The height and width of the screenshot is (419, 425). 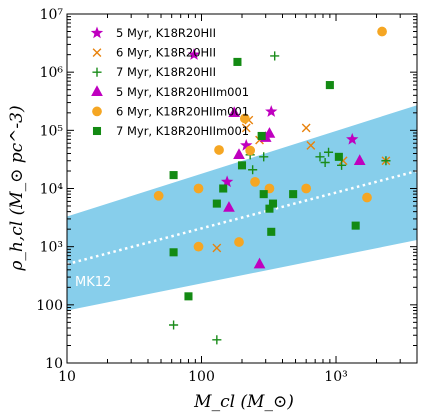 What do you see at coordinates (93, 282) in the screenshot?
I see `band-label: MK12` at bounding box center [93, 282].